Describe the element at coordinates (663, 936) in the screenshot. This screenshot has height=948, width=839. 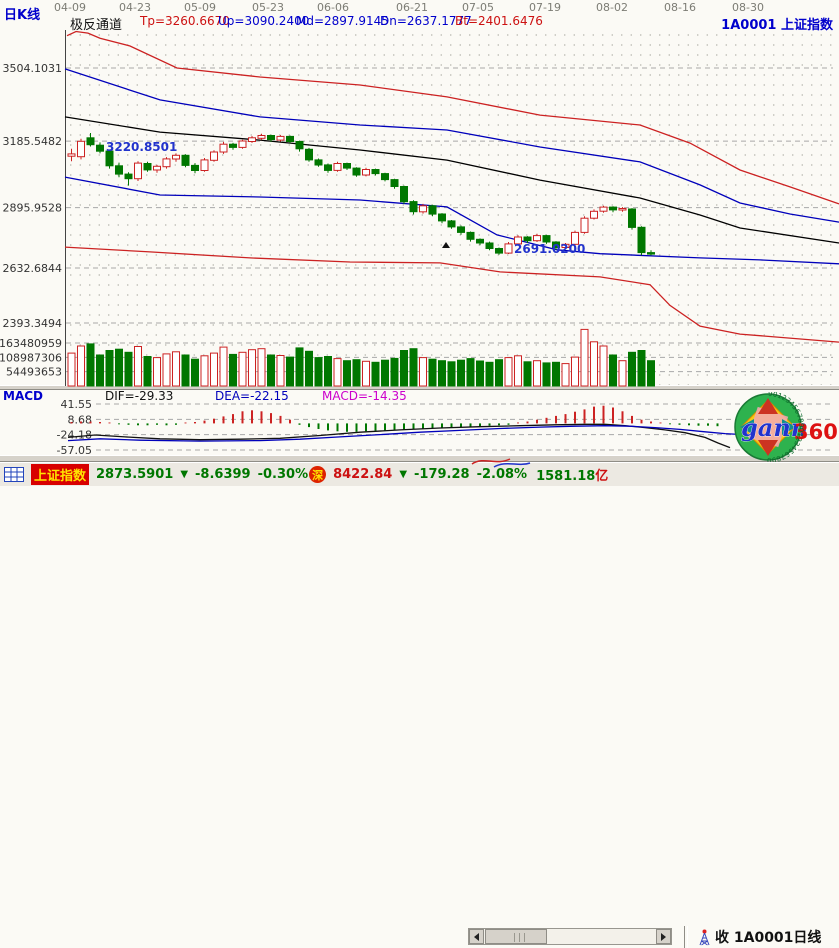
I see `scroll-right-button` at that location.